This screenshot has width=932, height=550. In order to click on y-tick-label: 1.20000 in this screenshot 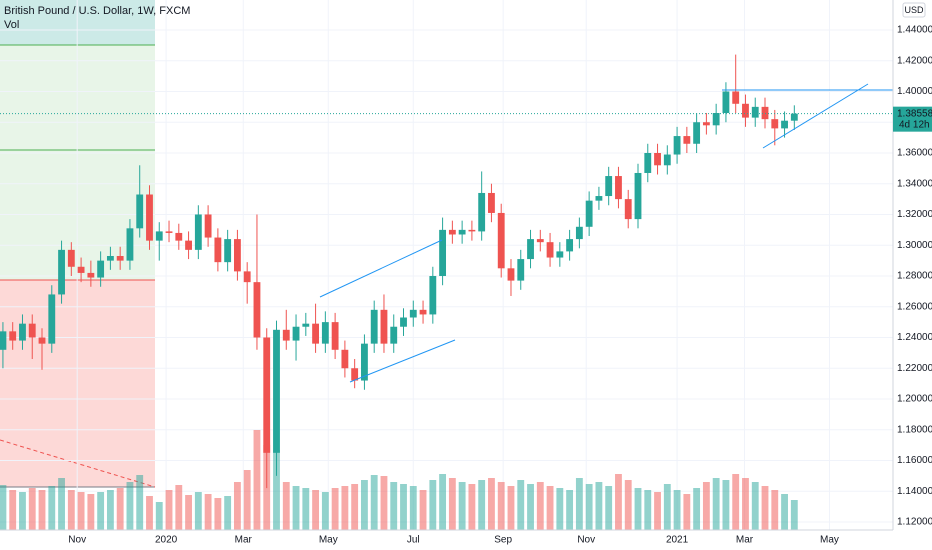, I will do `click(914, 399)`.